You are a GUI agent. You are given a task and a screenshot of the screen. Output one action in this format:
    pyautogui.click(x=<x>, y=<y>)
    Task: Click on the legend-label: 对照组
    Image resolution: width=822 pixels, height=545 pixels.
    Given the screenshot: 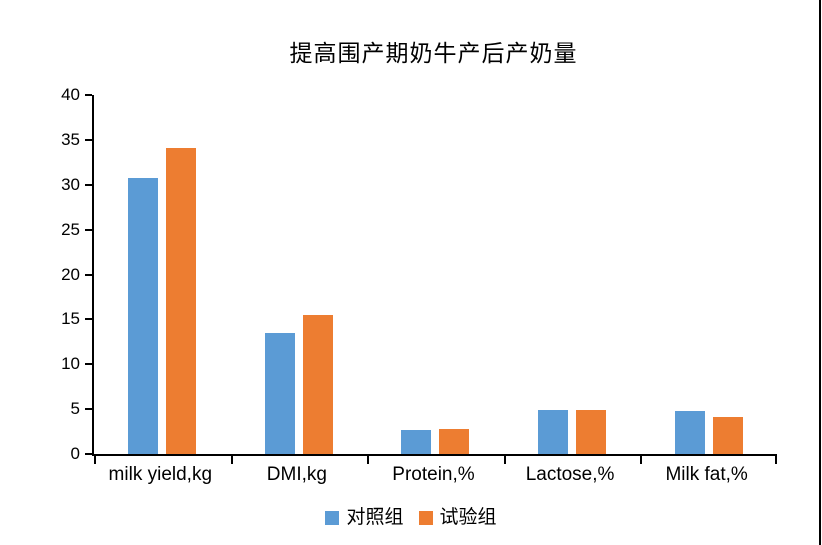 What is the action you would take?
    pyautogui.click(x=375, y=517)
    